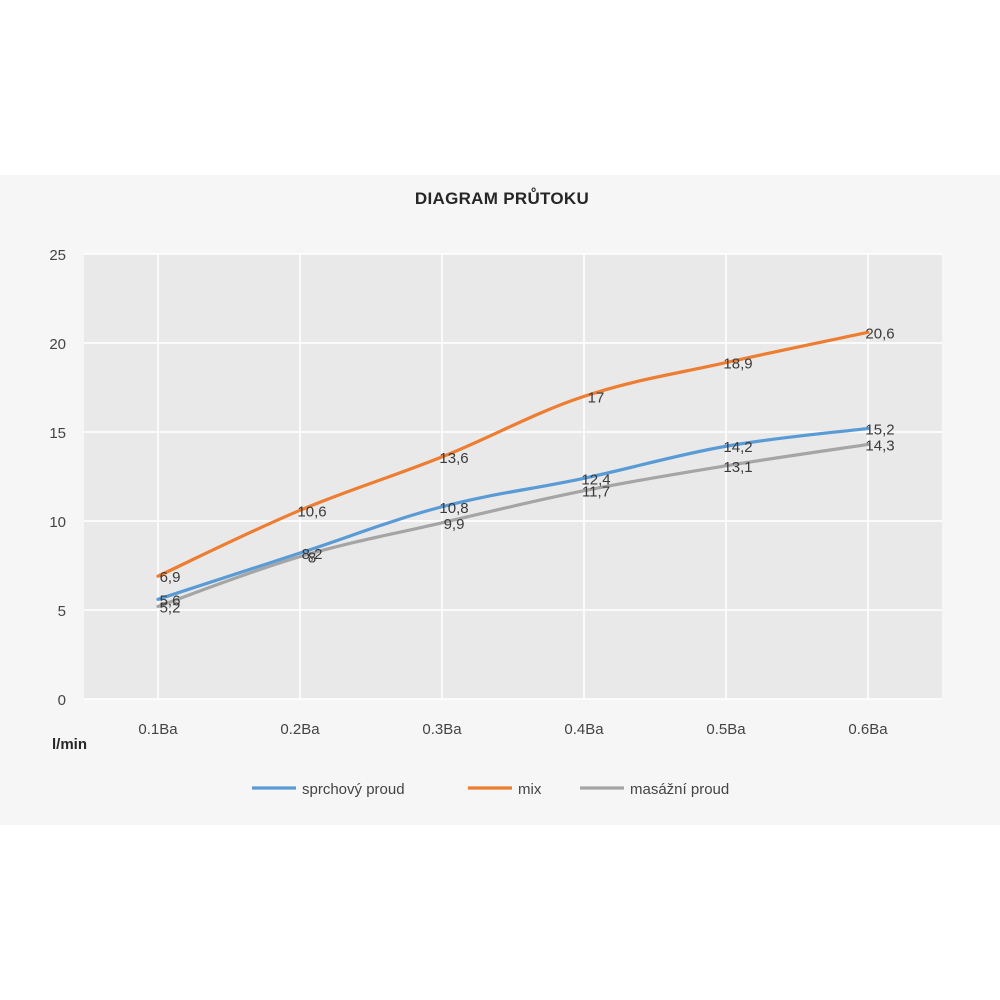 Image resolution: width=1000 pixels, height=1000 pixels. Describe the element at coordinates (62, 700) in the screenshot. I see `y-tick-label: 0` at that location.